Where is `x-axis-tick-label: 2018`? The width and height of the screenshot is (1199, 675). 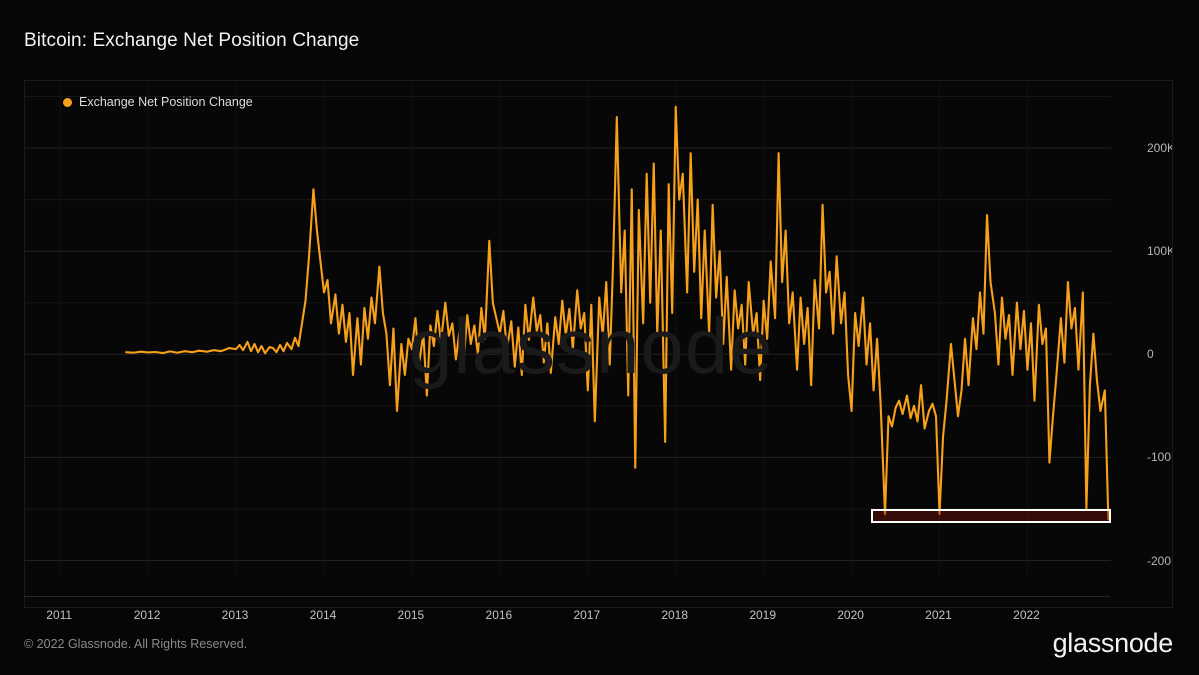
x-axis-tick-label: 2018 is located at coordinates (675, 615).